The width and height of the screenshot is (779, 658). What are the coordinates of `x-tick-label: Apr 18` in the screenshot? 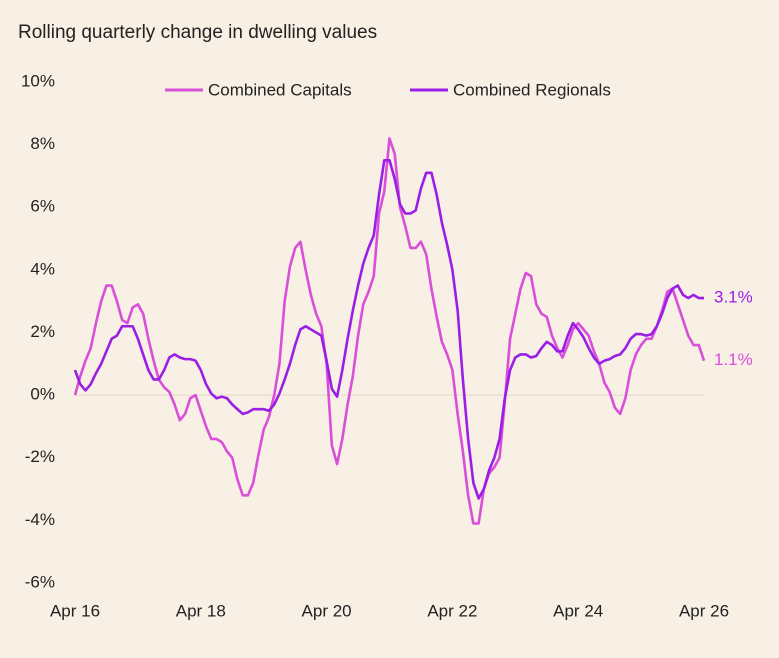 It's located at (201, 610).